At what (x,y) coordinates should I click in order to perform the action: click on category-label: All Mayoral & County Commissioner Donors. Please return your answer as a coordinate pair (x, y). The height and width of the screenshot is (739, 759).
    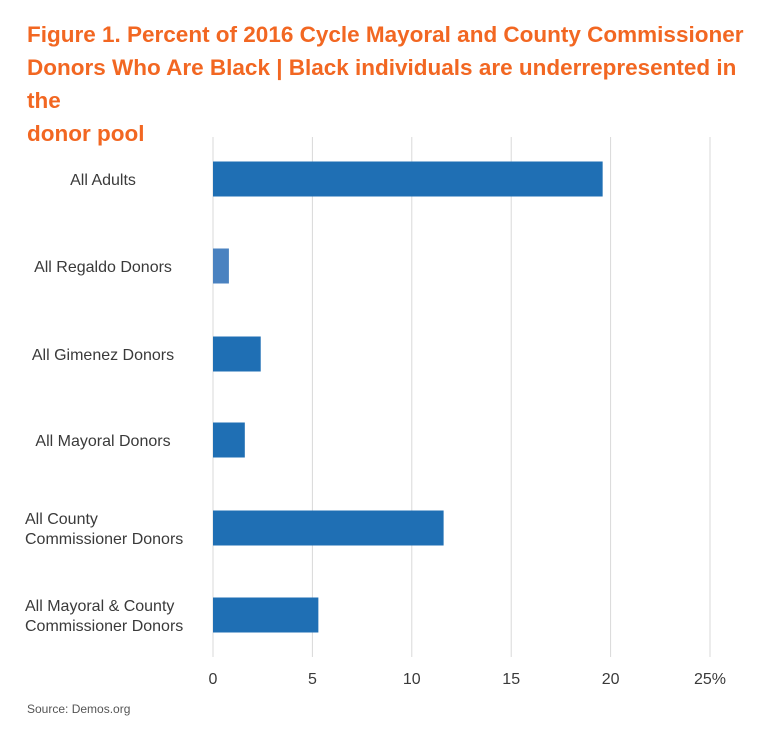
    Looking at the image, I should click on (104, 616).